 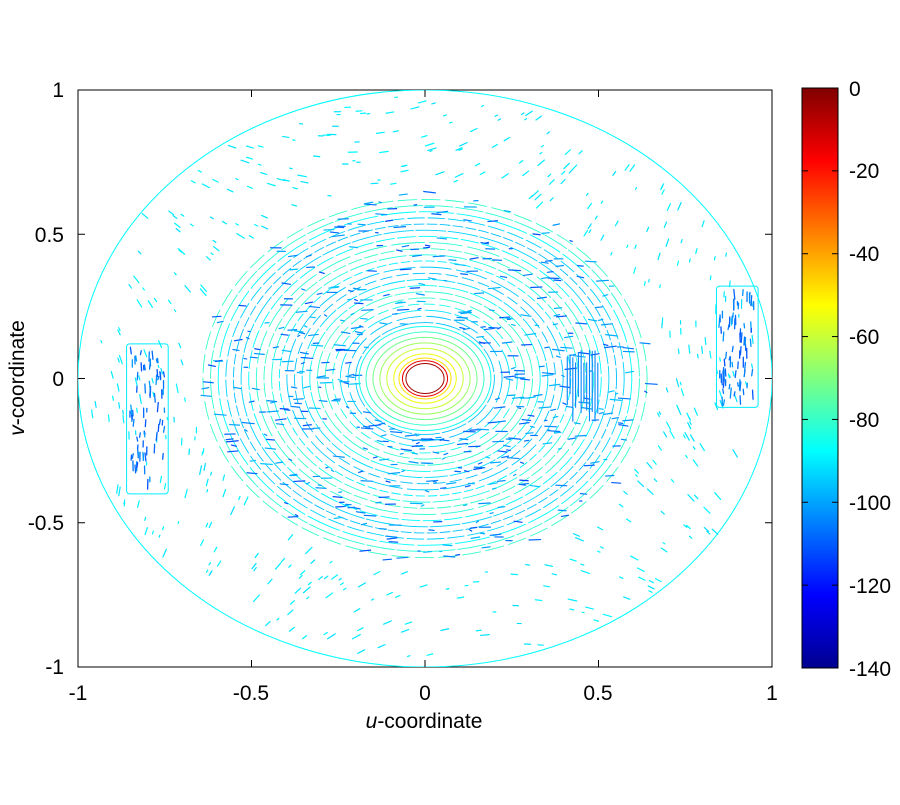 I want to click on colorbar-tick-label: 0, so click(x=855, y=89).